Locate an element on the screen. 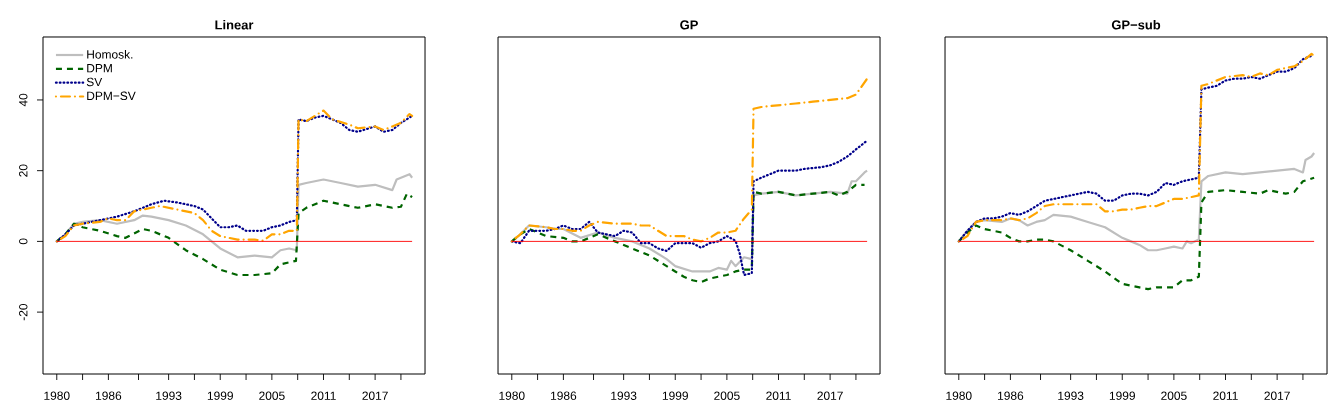  y-tick-label: -20 is located at coordinates (23, 312).